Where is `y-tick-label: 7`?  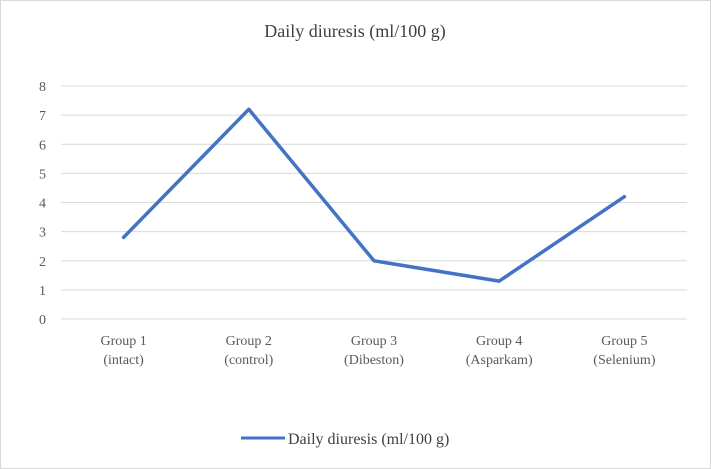 y-tick-label: 7 is located at coordinates (42, 116).